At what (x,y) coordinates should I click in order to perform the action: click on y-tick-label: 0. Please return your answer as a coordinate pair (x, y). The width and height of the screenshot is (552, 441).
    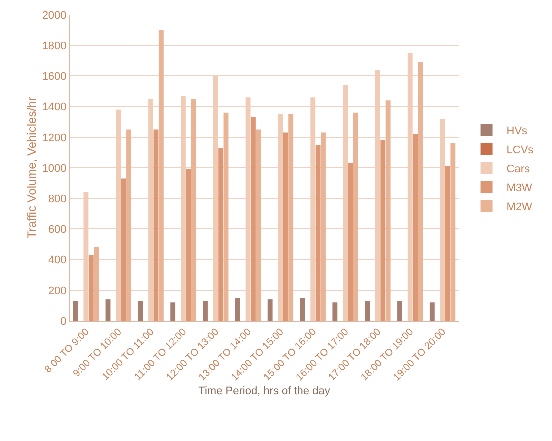
    Looking at the image, I should click on (63, 322).